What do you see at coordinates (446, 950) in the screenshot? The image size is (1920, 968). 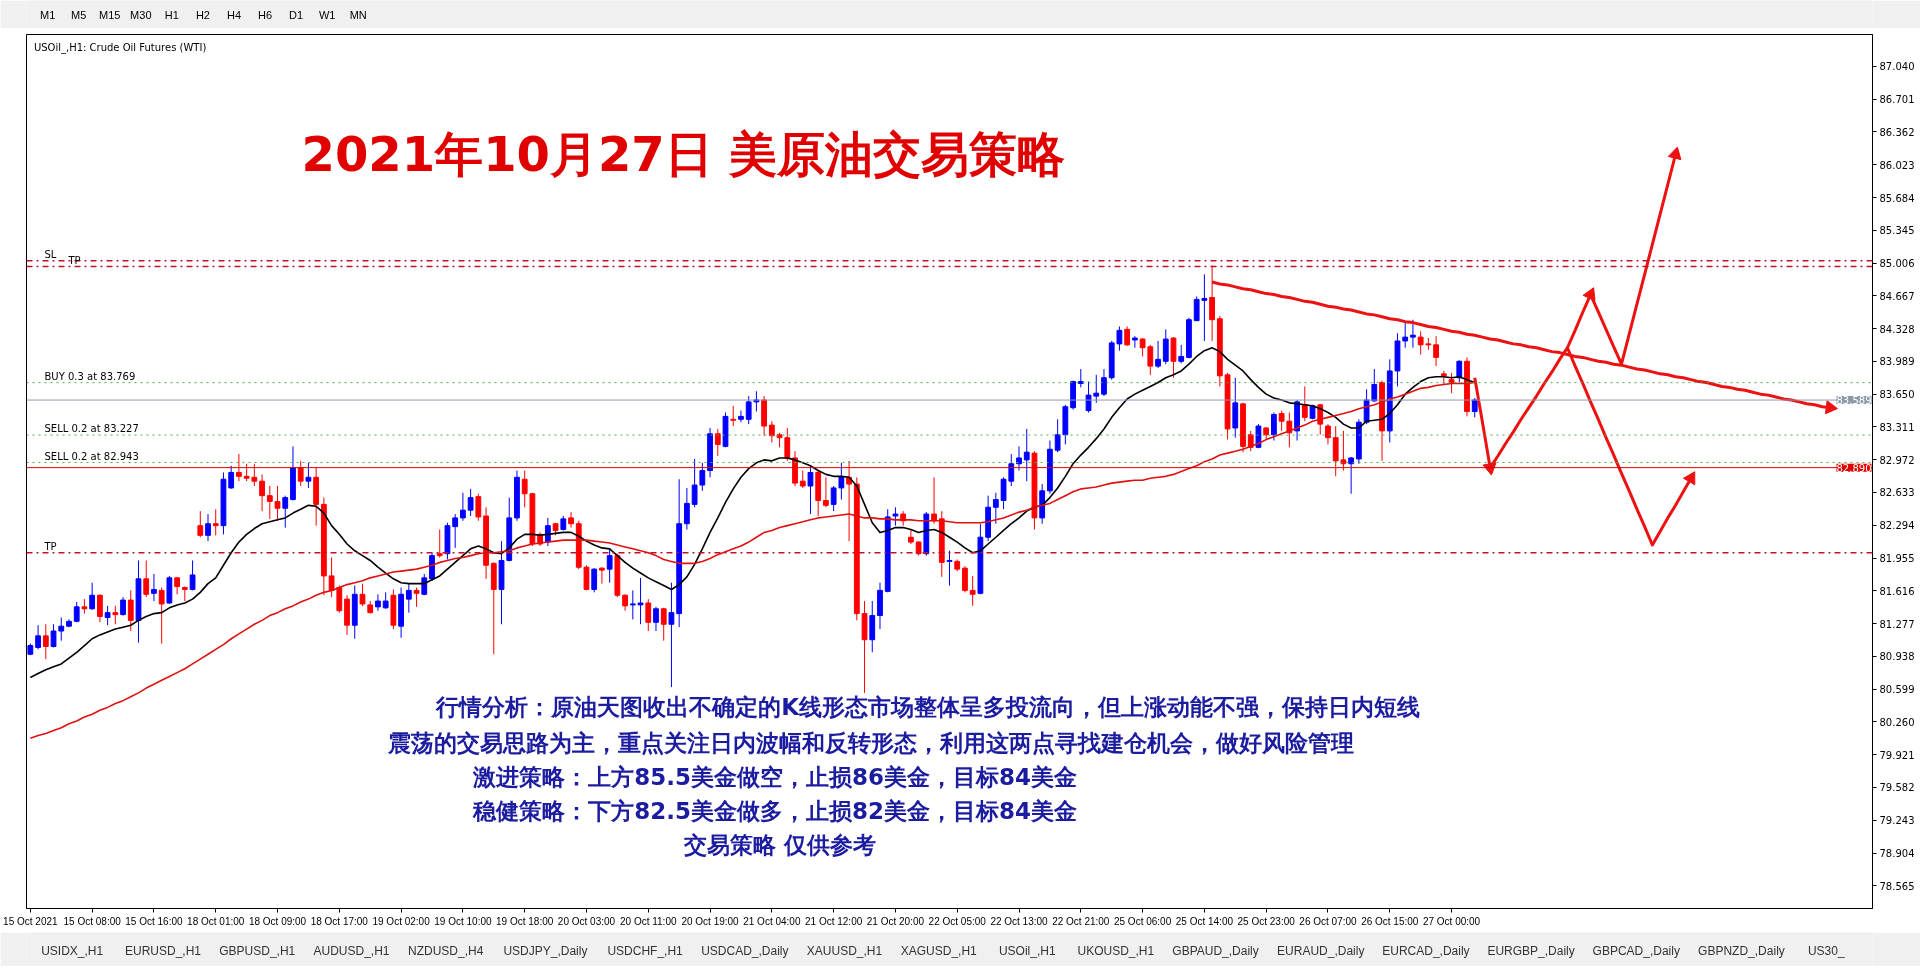 I see `text: NZDUSD_,H4` at bounding box center [446, 950].